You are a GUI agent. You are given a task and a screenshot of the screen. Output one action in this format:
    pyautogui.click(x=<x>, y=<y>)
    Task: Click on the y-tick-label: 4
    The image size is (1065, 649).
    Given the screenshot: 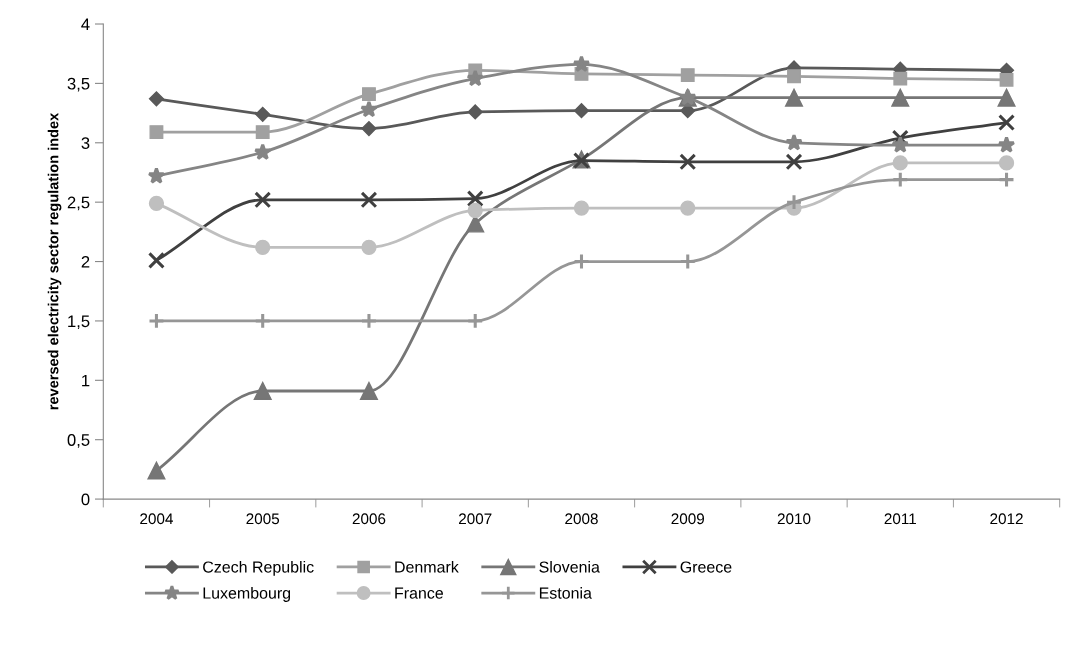 What is the action you would take?
    pyautogui.click(x=85, y=24)
    